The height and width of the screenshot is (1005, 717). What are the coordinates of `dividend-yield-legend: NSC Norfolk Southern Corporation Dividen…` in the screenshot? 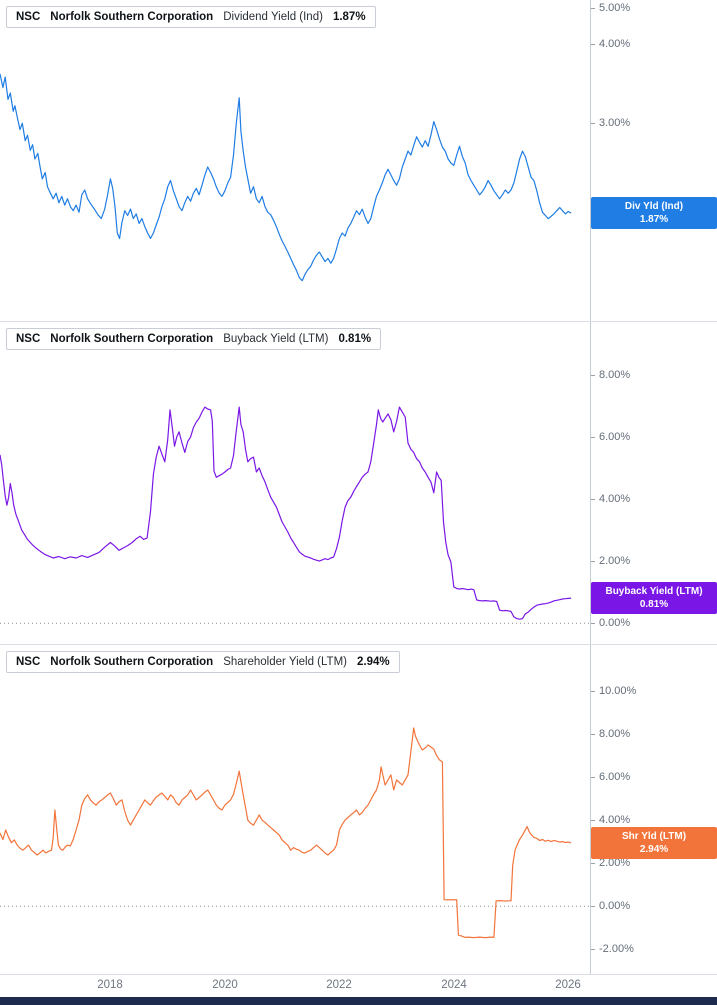 It's located at (191, 17).